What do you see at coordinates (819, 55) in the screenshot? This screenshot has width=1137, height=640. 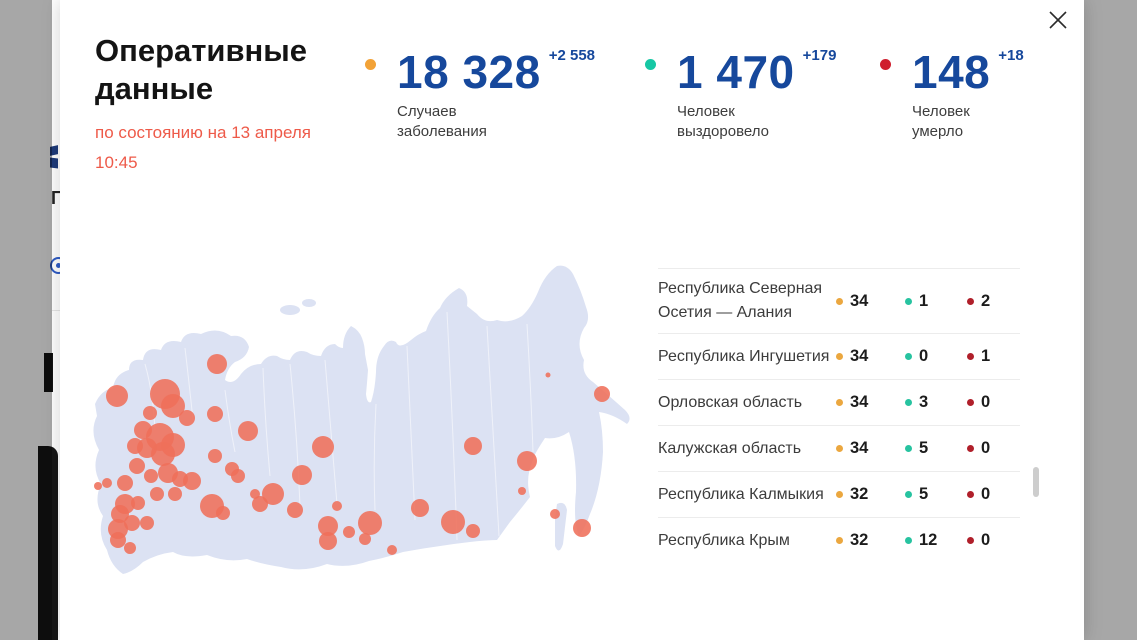 I see `recovered-delta: +179` at bounding box center [819, 55].